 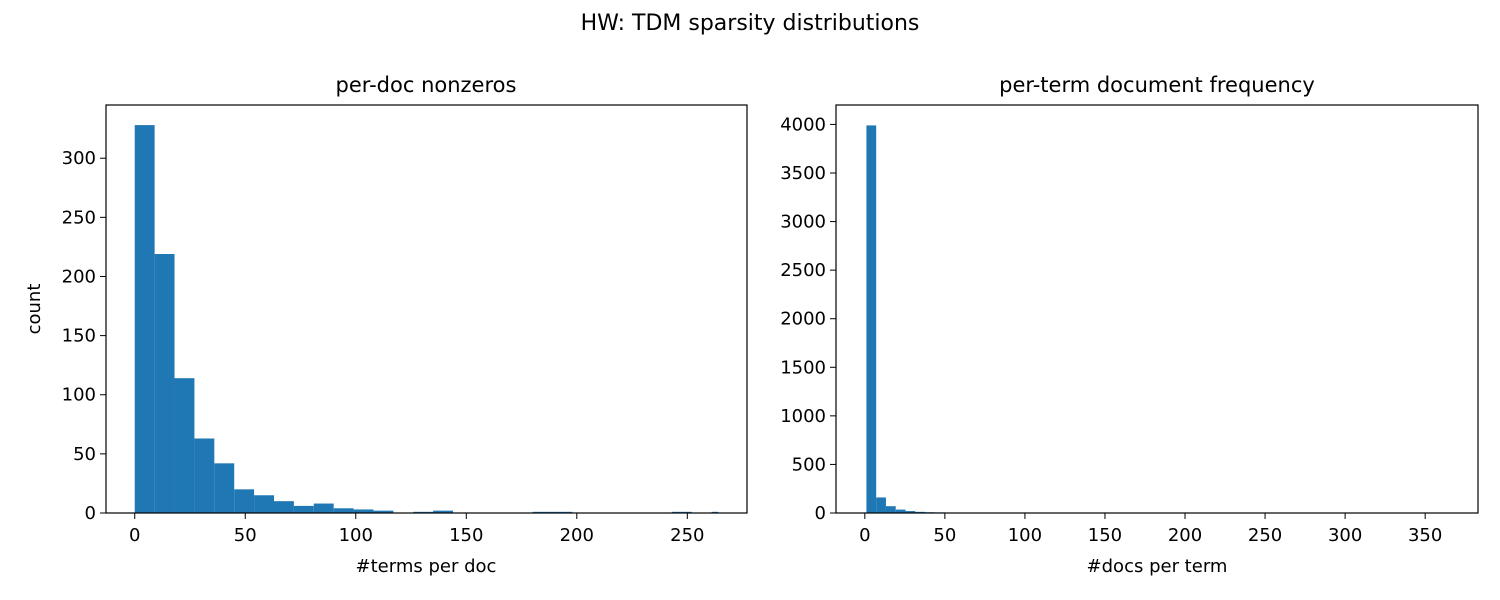 I want to click on chart-title: per-doc nonzeros, so click(x=426, y=85).